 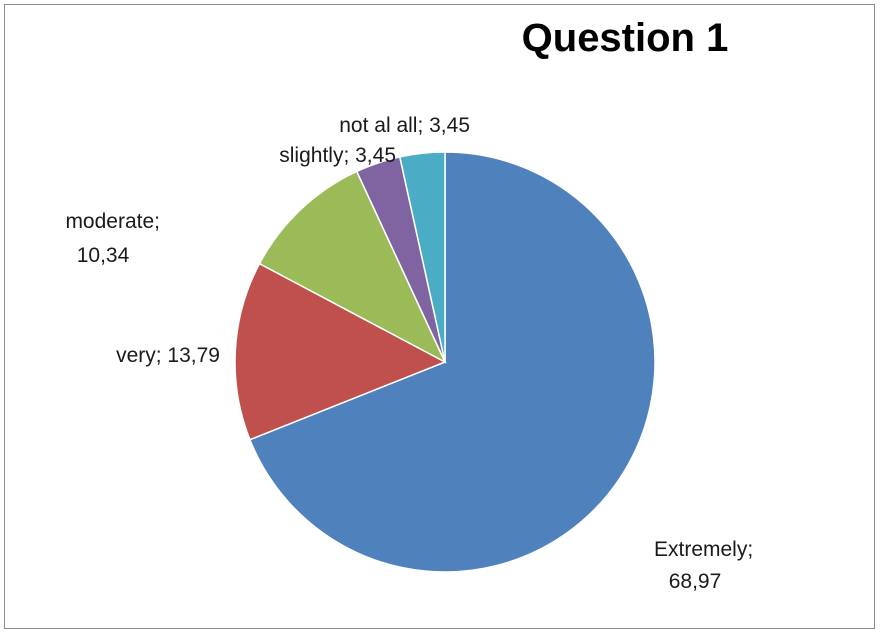 What do you see at coordinates (103, 255) in the screenshot?
I see `slice-value-3: 10,34` at bounding box center [103, 255].